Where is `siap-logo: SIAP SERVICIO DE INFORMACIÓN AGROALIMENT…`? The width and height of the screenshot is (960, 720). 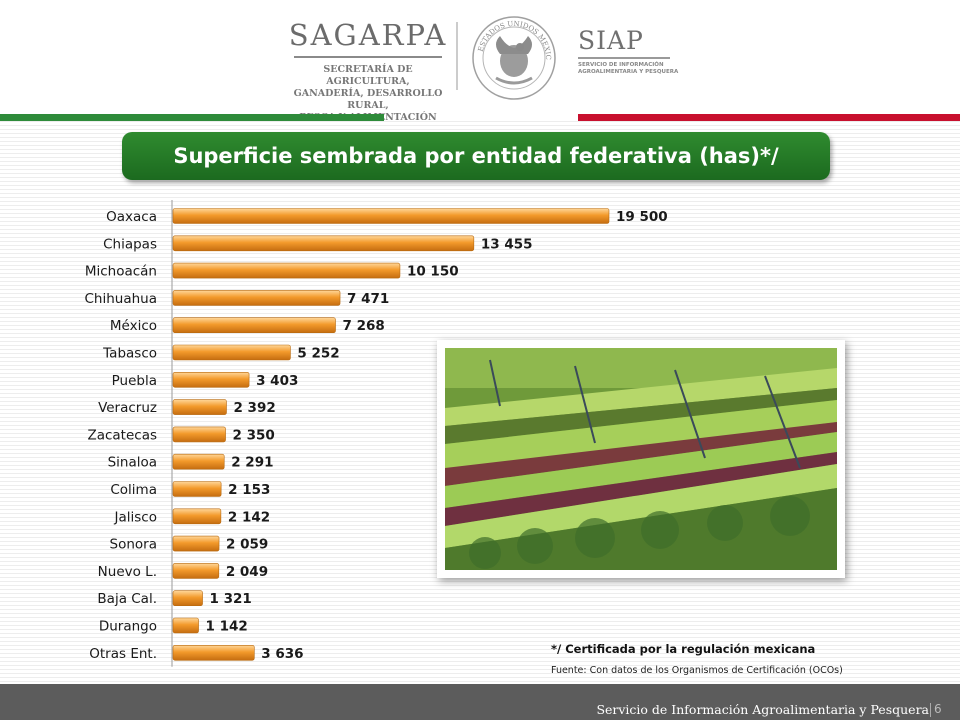 siap-logo: SIAP SERVICIO DE INFORMACIÓN AGROALIMENT… is located at coordinates (638, 51).